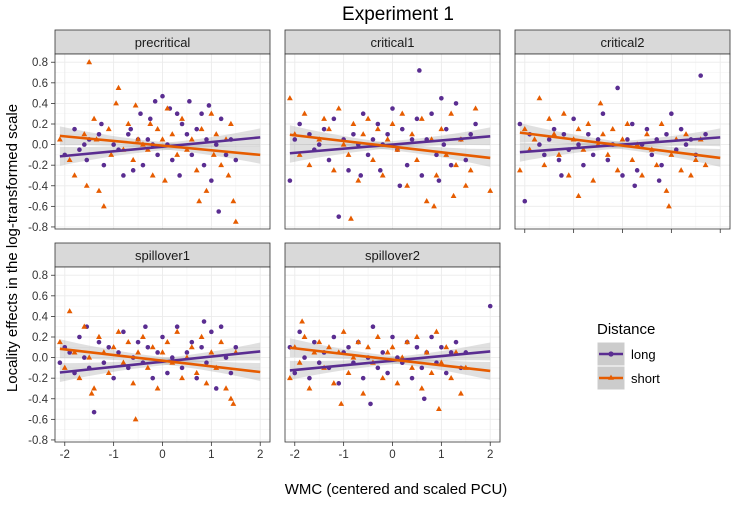 The width and height of the screenshot is (737, 506). Describe the element at coordinates (114, 455) in the screenshot. I see `x-tick-label: -1` at that location.